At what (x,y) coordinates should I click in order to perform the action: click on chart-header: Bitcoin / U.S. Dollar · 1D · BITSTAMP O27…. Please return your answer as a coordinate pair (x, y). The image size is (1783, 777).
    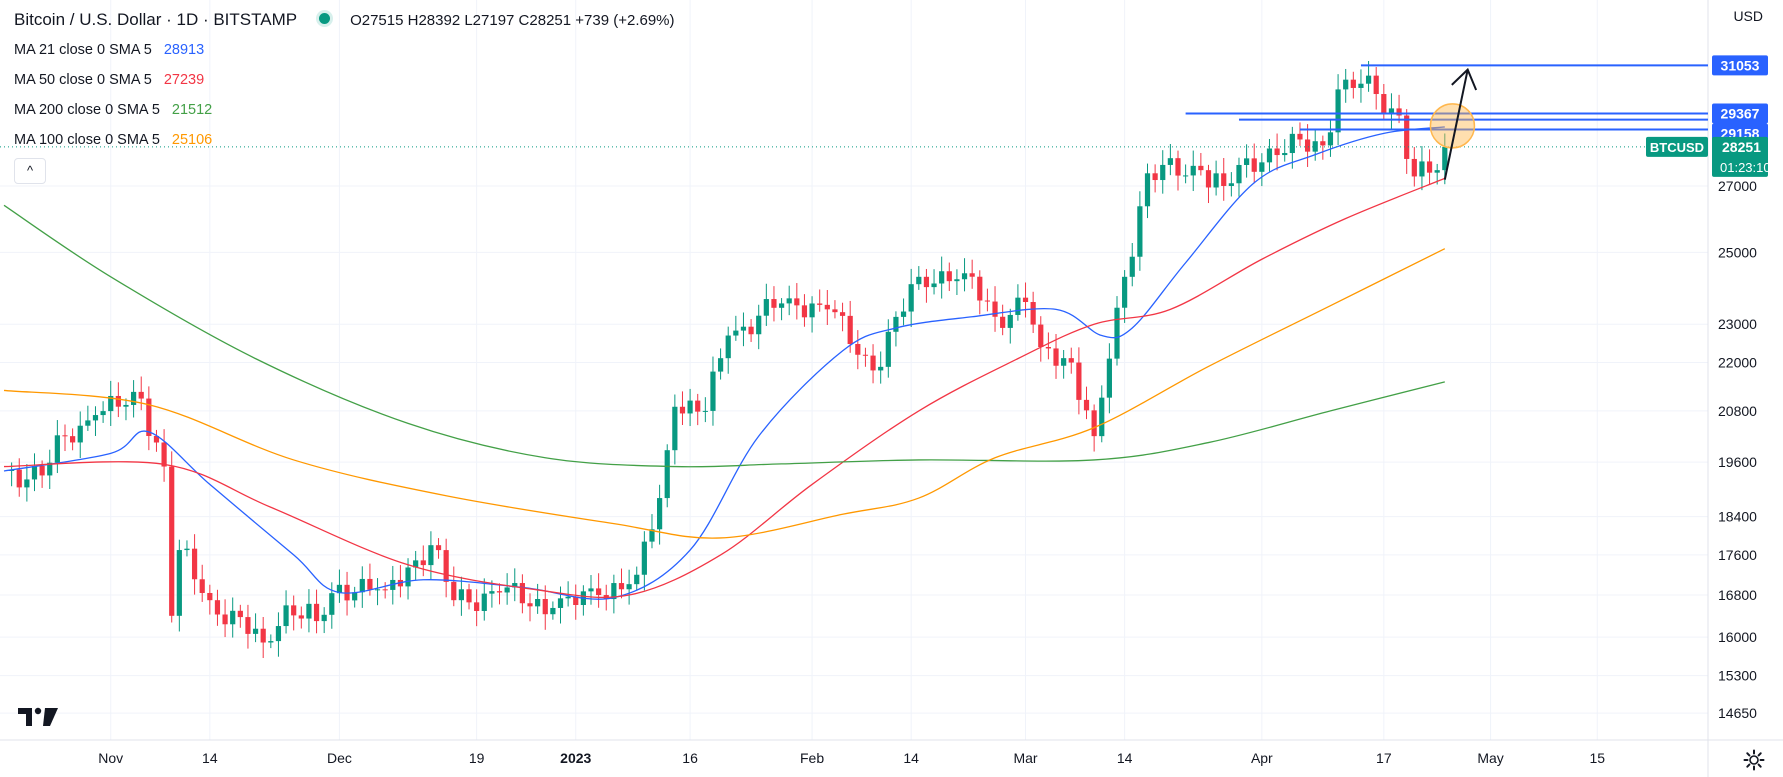
    Looking at the image, I should click on (344, 20).